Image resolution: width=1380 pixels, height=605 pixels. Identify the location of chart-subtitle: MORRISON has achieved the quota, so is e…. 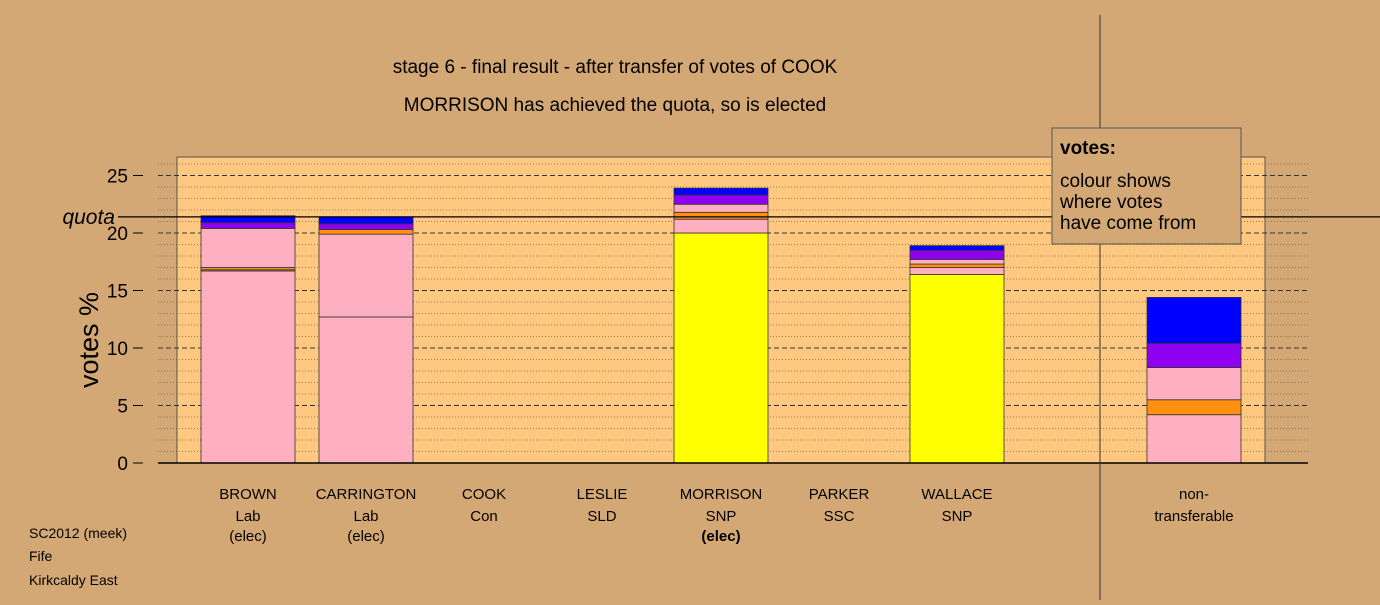
(615, 105).